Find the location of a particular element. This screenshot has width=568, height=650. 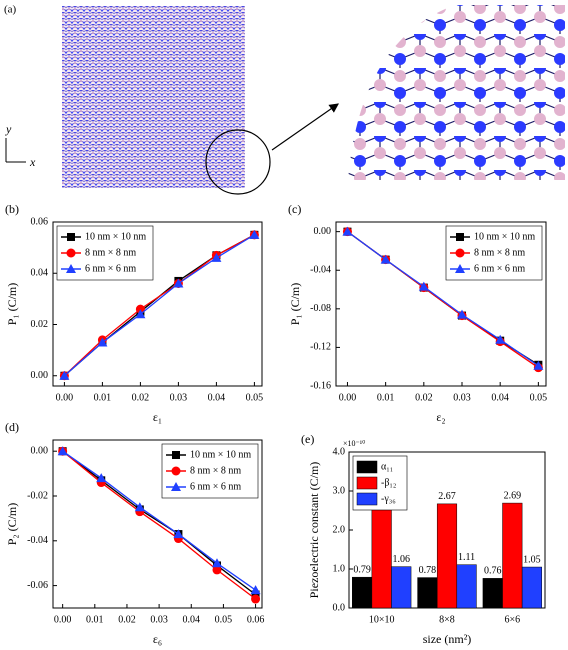

axis-letter: y is located at coordinates (8, 129).